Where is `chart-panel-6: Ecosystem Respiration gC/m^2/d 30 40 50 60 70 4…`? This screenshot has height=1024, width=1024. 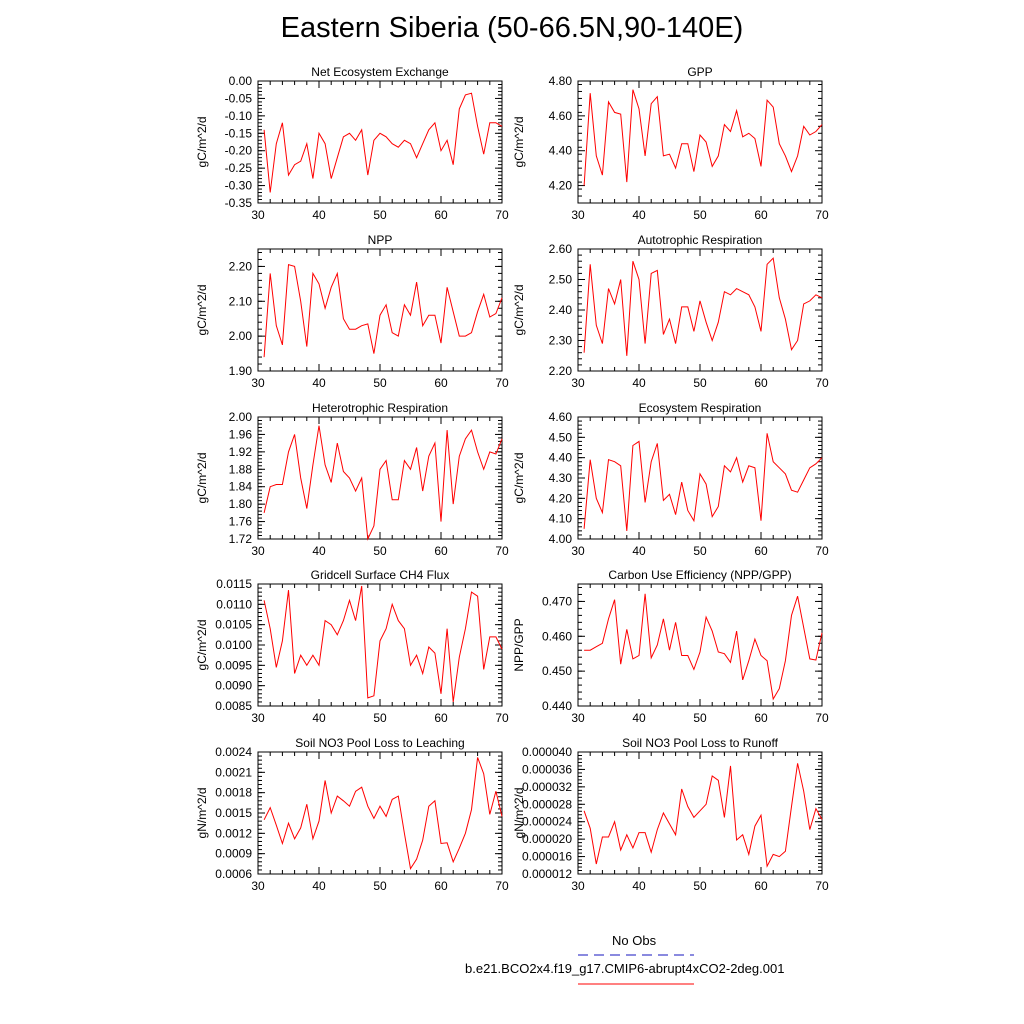
chart-panel-6: Ecosystem Respiration gC/m^2/d 30 40 50 60 70 4… is located at coordinates (670, 479).